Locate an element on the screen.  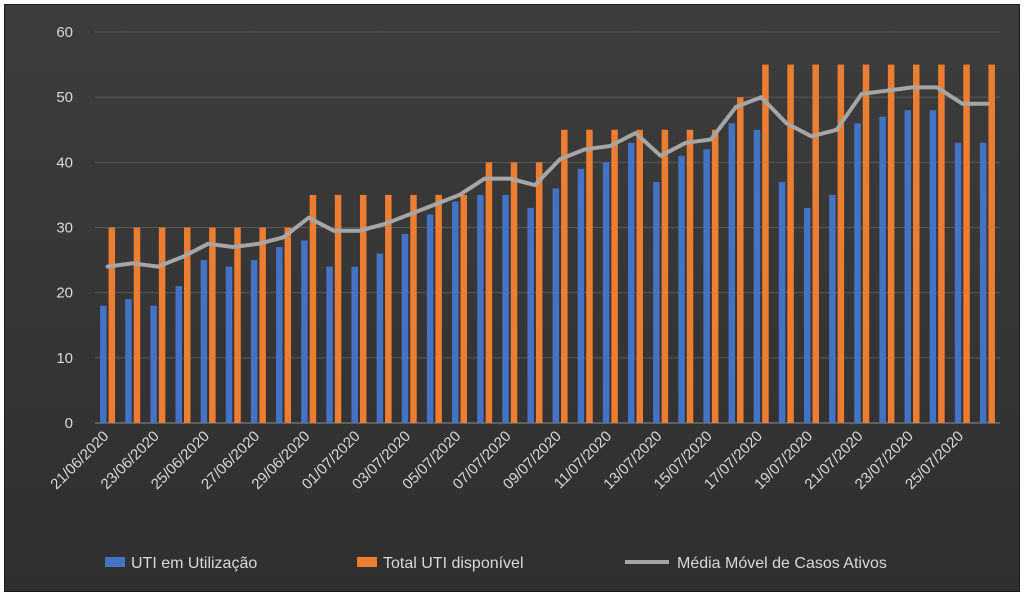
y-tick-label: 10 is located at coordinates (64, 358).